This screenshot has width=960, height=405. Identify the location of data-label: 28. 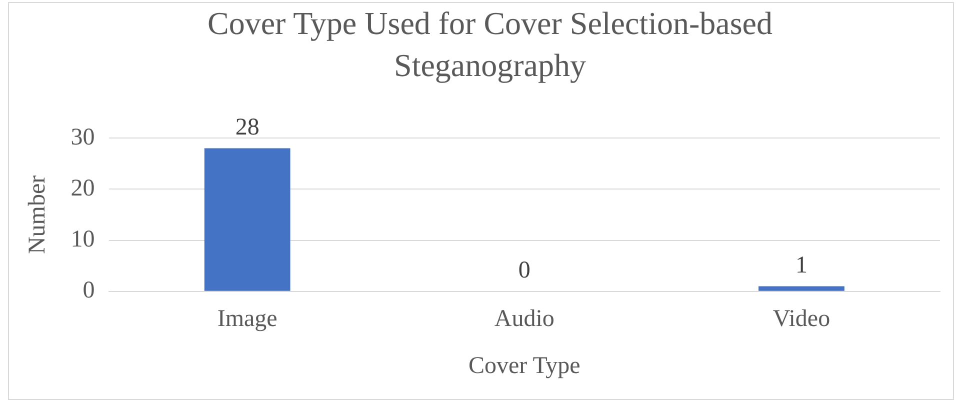
(247, 127).